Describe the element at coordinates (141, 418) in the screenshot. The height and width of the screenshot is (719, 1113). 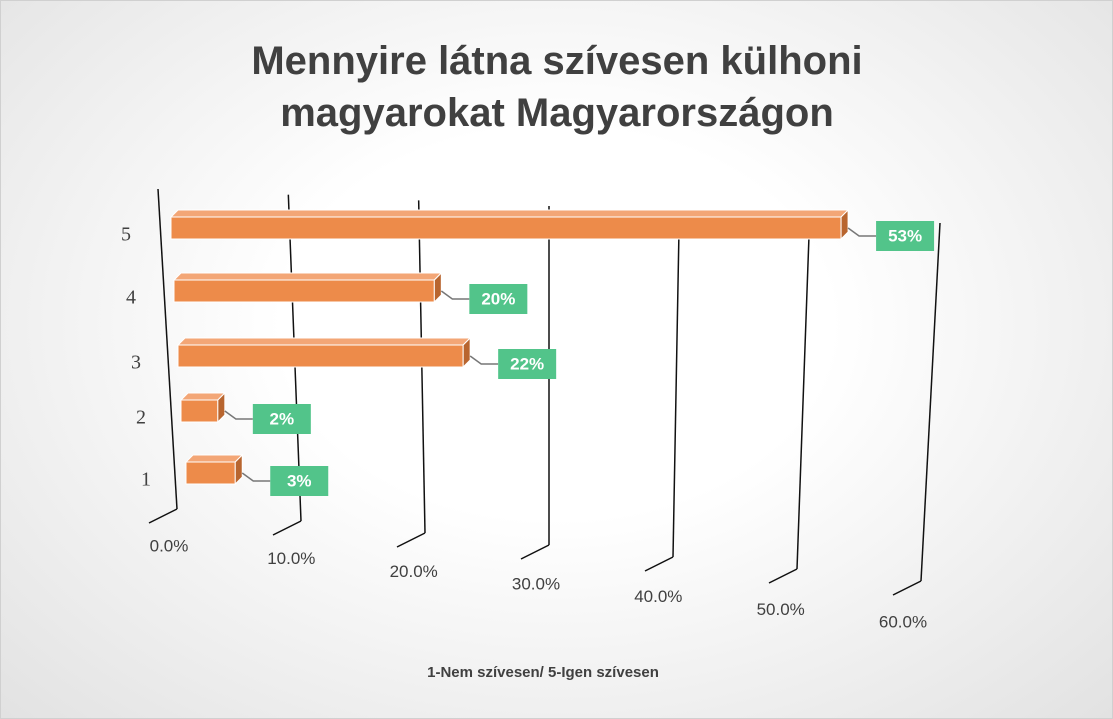
I see `category-label: 2` at that location.